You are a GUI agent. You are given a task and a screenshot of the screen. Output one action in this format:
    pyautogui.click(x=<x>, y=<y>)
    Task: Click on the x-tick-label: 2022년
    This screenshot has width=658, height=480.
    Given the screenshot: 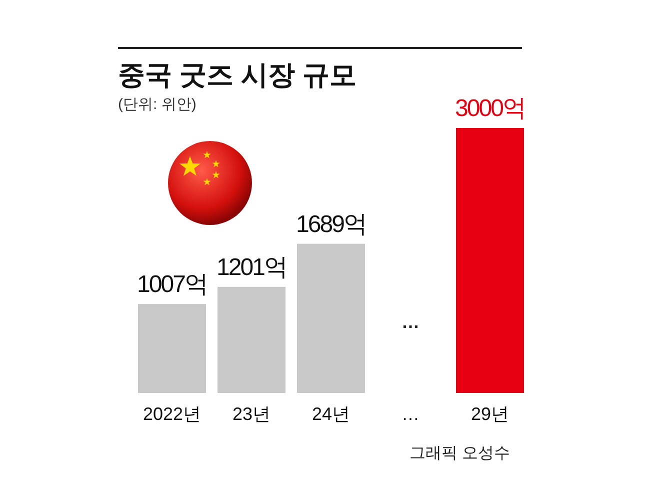 What is the action you would take?
    pyautogui.click(x=172, y=414)
    